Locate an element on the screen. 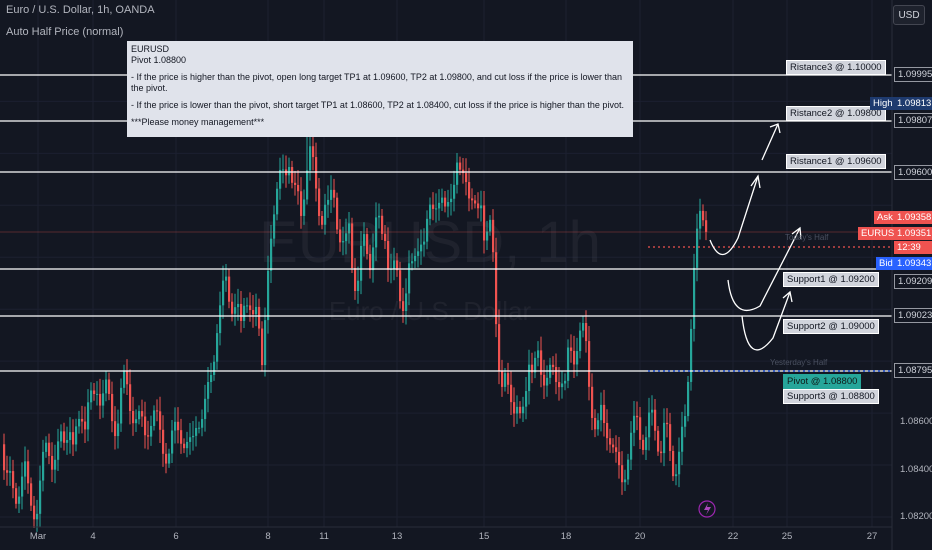  price-label-r3: 1.09995 is located at coordinates (913, 74).